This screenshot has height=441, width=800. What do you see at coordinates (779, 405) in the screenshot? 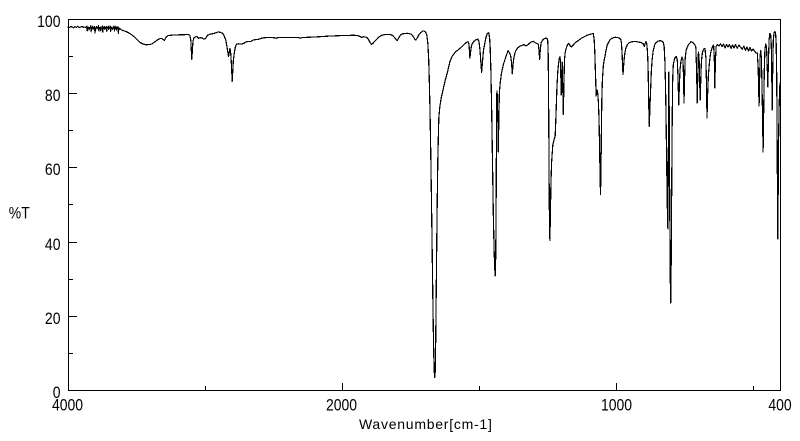
I see `svg-text: 400` at bounding box center [779, 405].